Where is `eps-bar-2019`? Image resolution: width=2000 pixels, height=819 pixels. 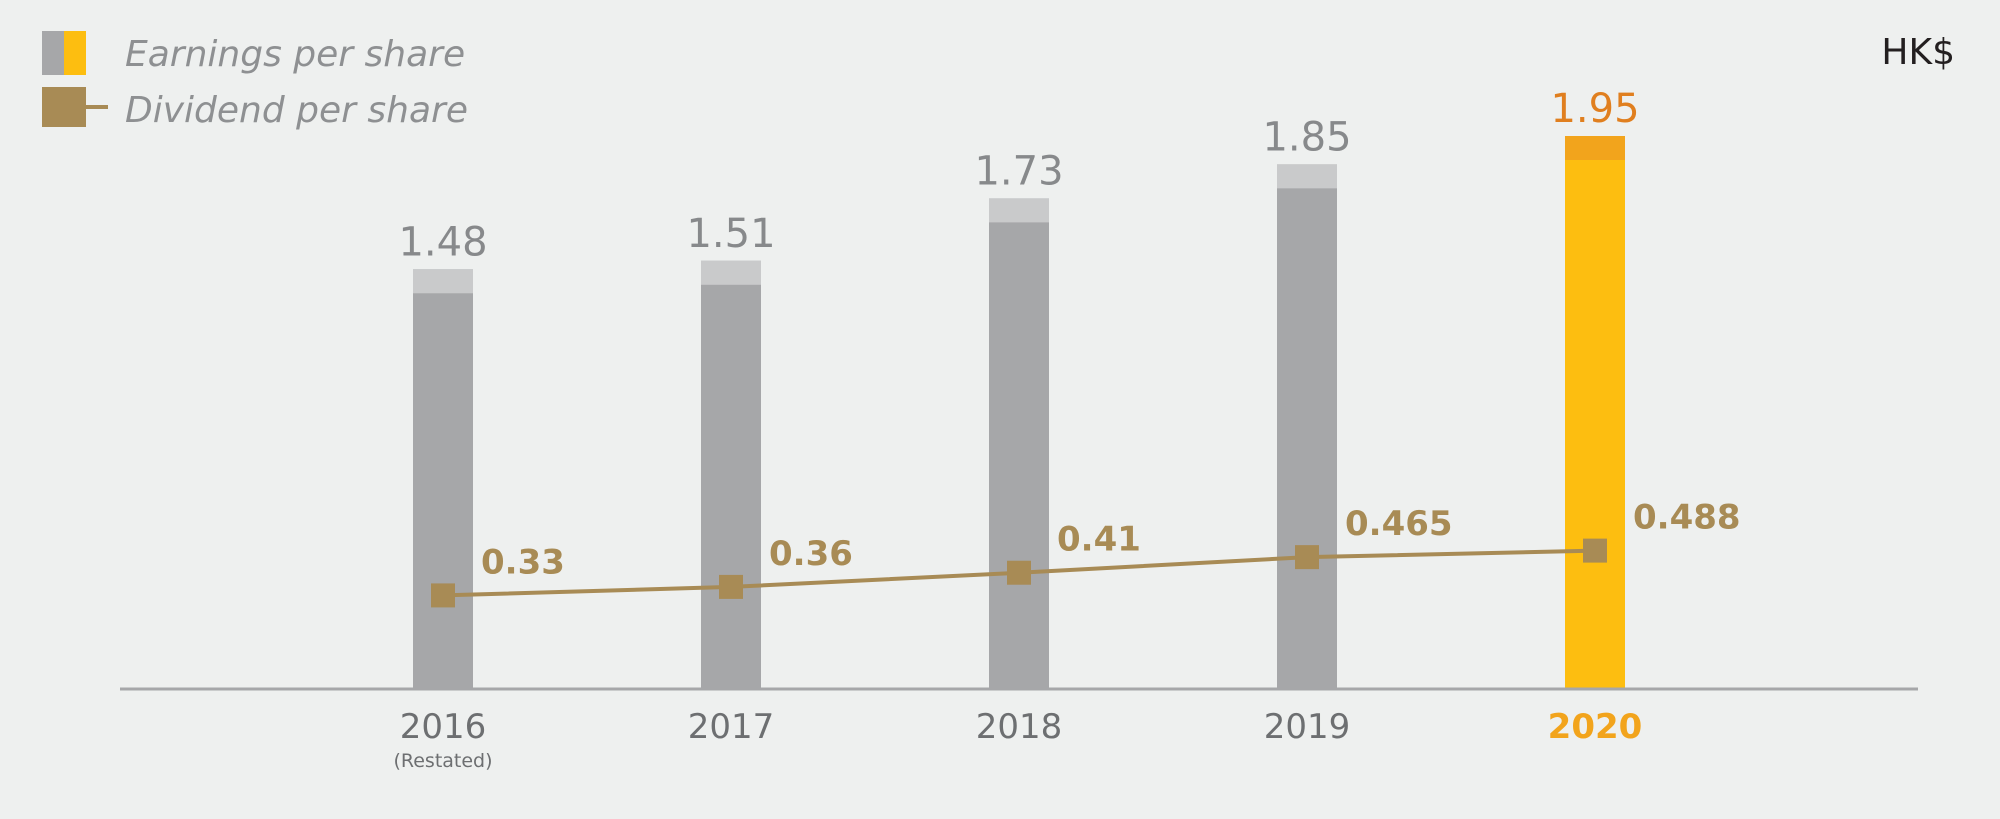
eps-bar-2019 is located at coordinates (1307, 426).